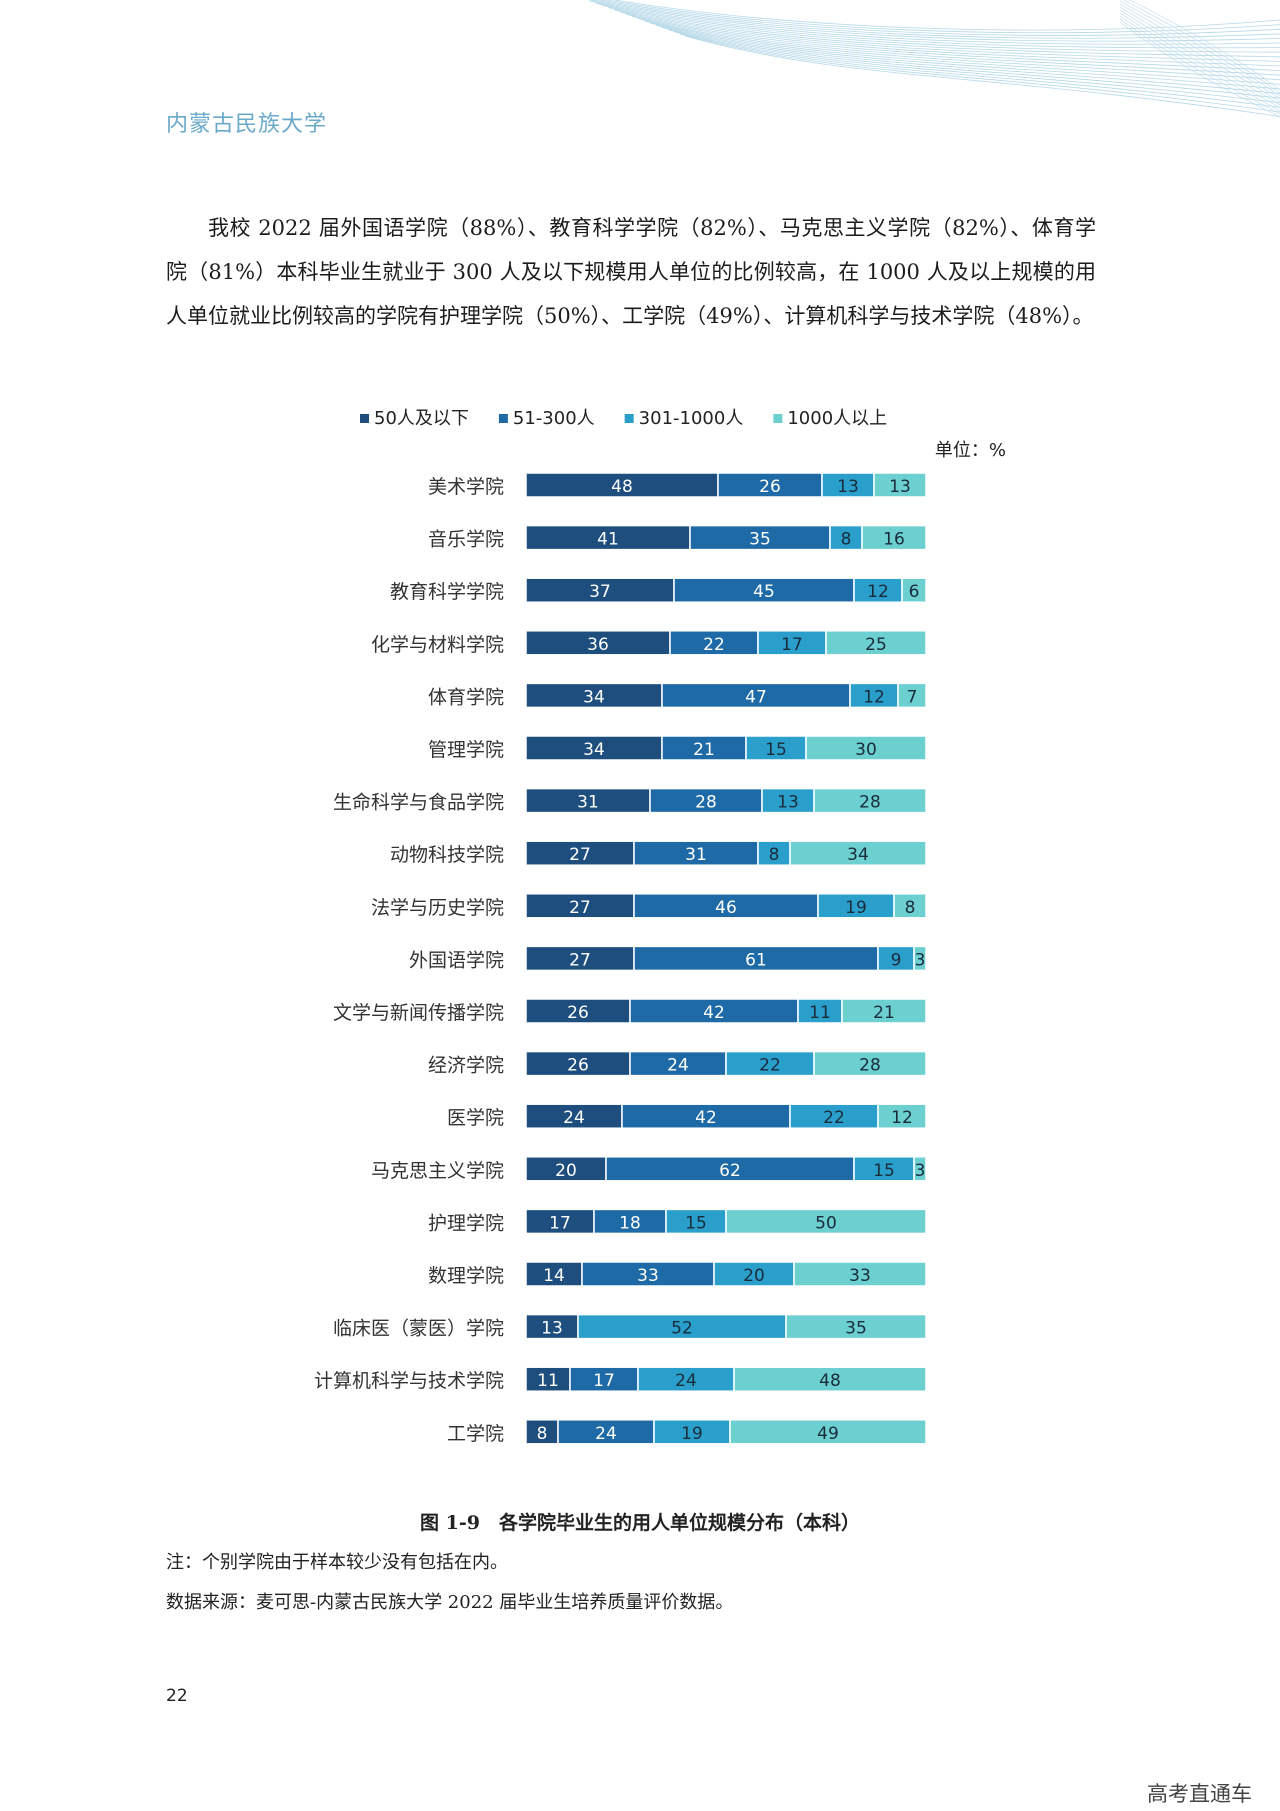  I want to click on data-label: 17, so click(792, 645).